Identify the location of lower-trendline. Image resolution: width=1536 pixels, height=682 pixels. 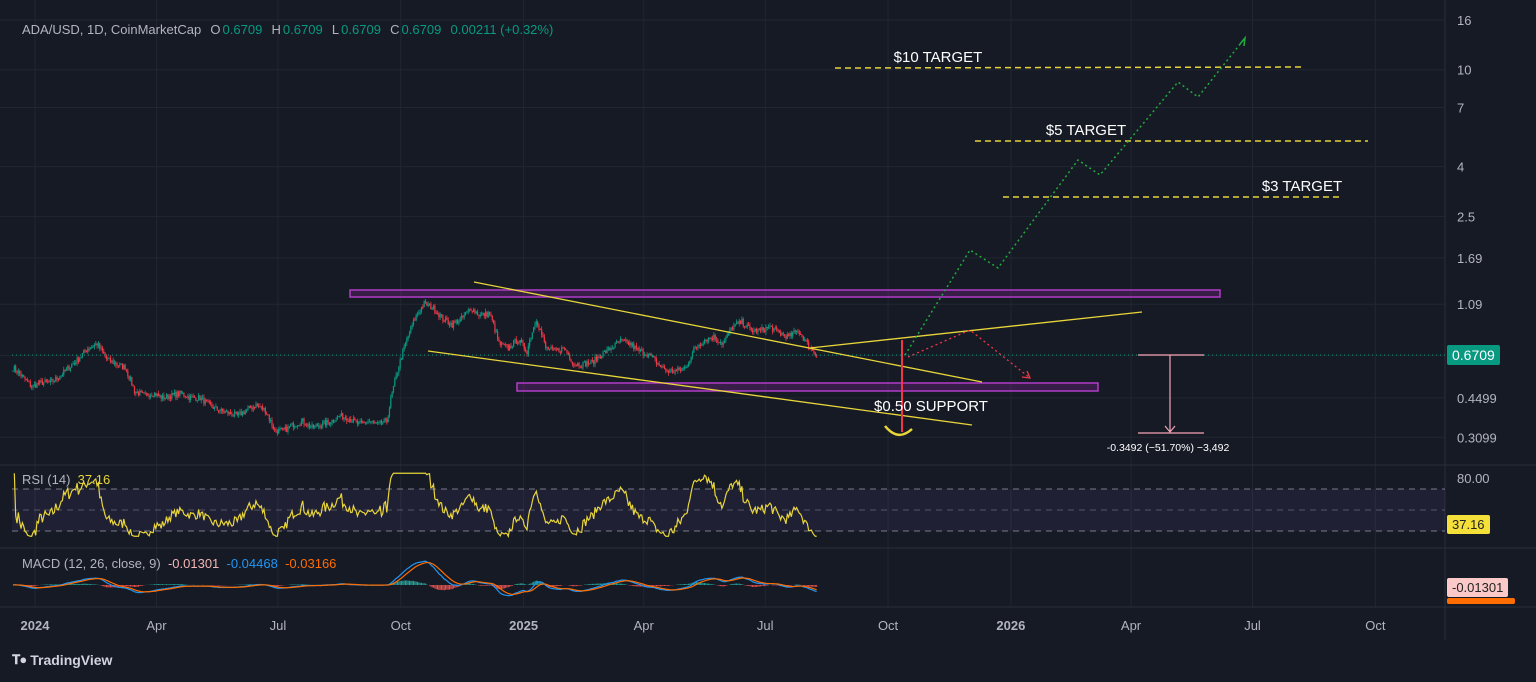
(700, 388).